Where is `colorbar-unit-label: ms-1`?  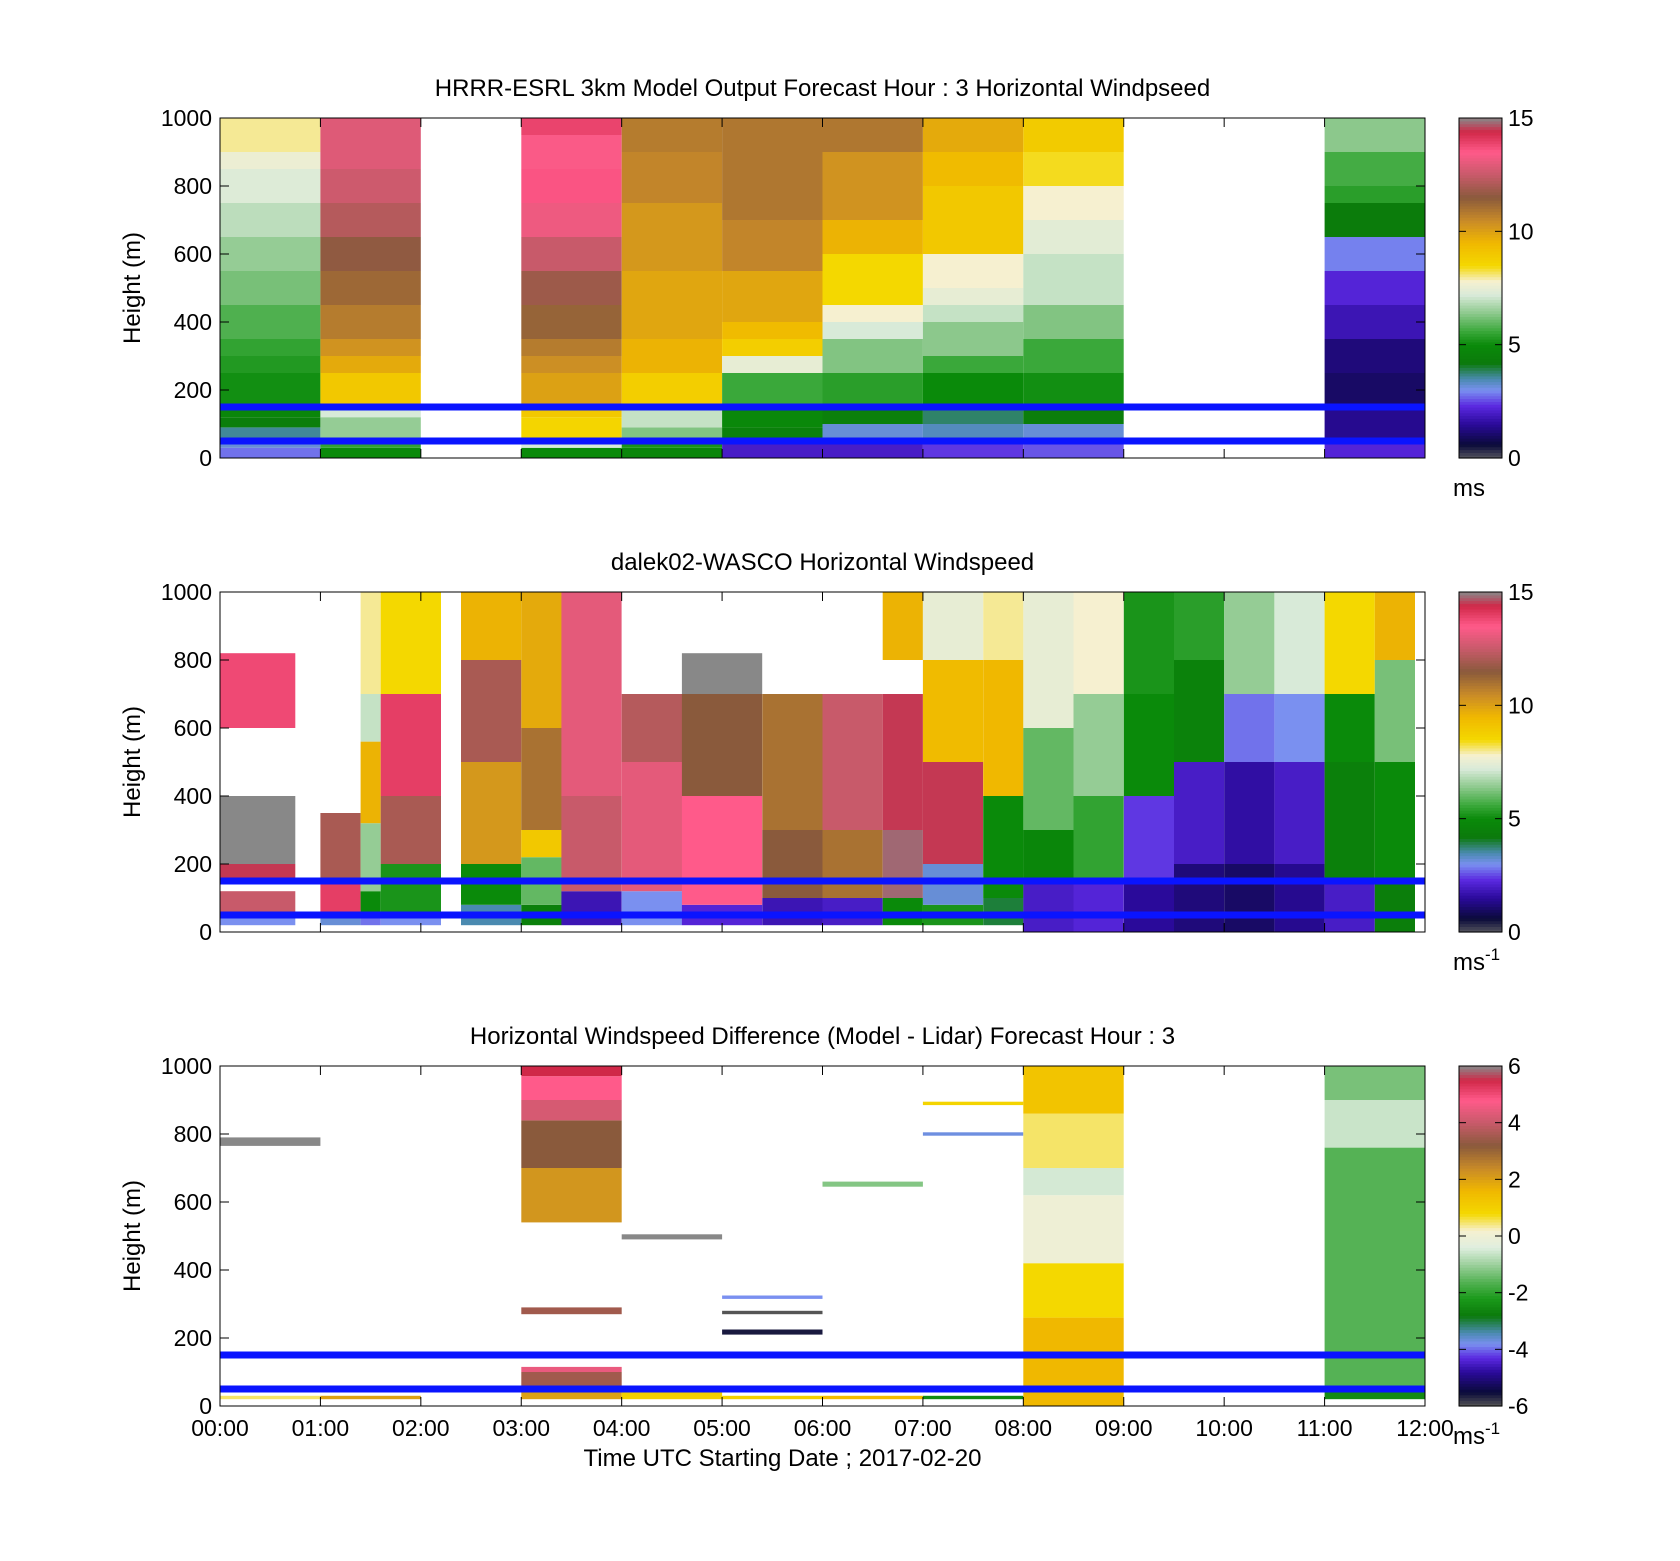
colorbar-unit-label: ms-1 is located at coordinates (1476, 960).